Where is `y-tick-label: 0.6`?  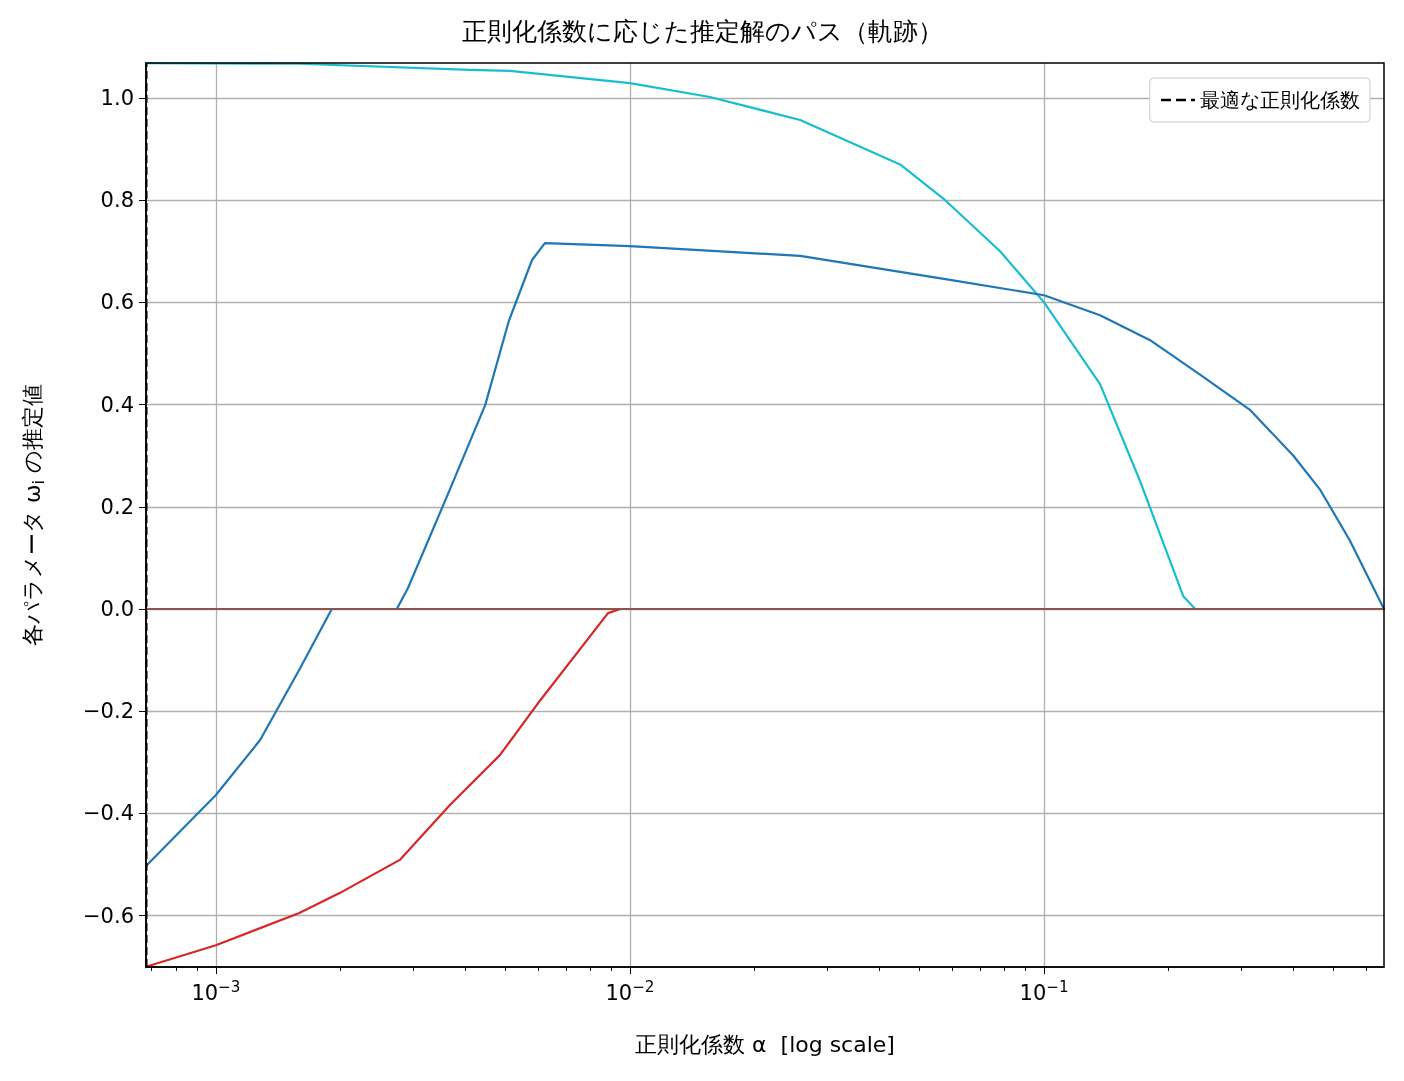
y-tick-label: 0.6 is located at coordinates (117, 302).